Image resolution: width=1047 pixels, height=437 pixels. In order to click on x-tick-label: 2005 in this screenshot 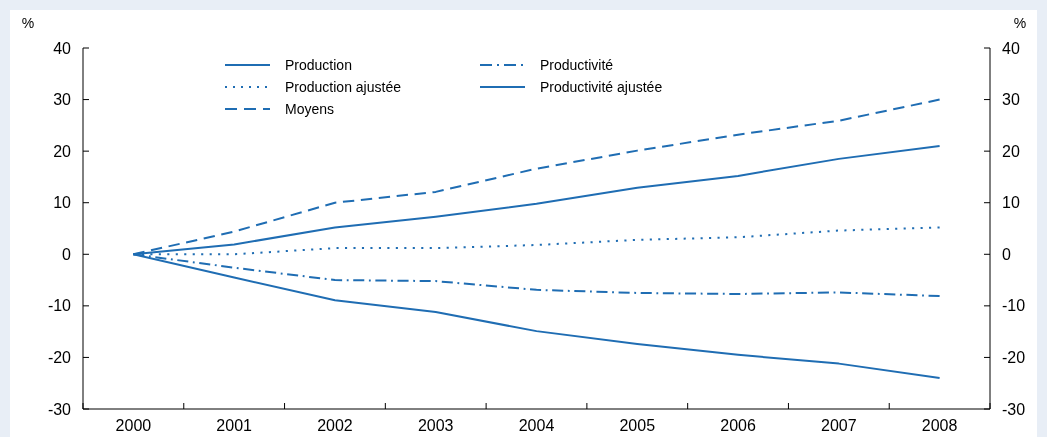, I will do `click(637, 425)`.